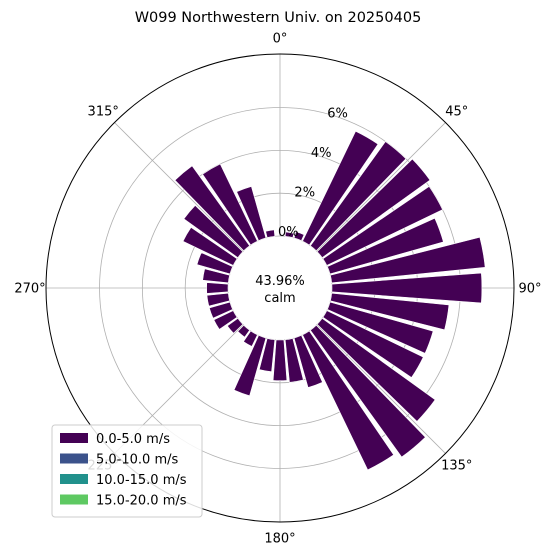 Image resolution: width=553 pixels, height=558 pixels. What do you see at coordinates (456, 465) in the screenshot?
I see `direction-label-135: 135°` at bounding box center [456, 465].